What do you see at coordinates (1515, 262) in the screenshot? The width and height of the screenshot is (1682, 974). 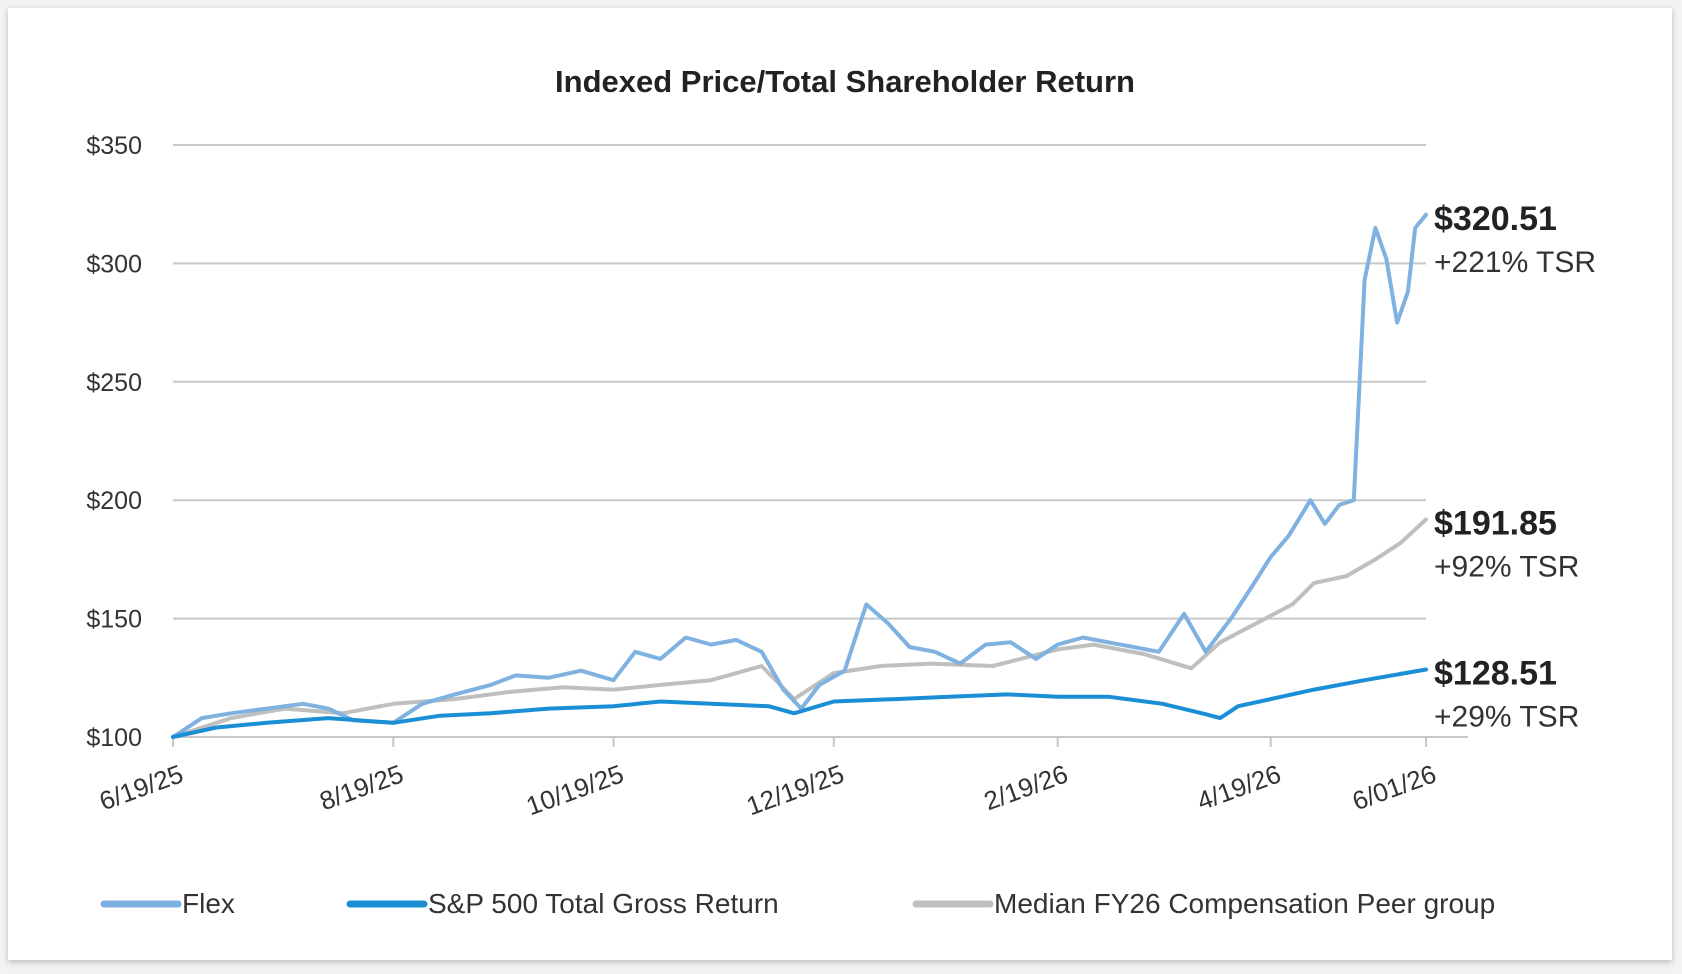 I see `end-tsr-label: +221% TSR` at bounding box center [1515, 262].